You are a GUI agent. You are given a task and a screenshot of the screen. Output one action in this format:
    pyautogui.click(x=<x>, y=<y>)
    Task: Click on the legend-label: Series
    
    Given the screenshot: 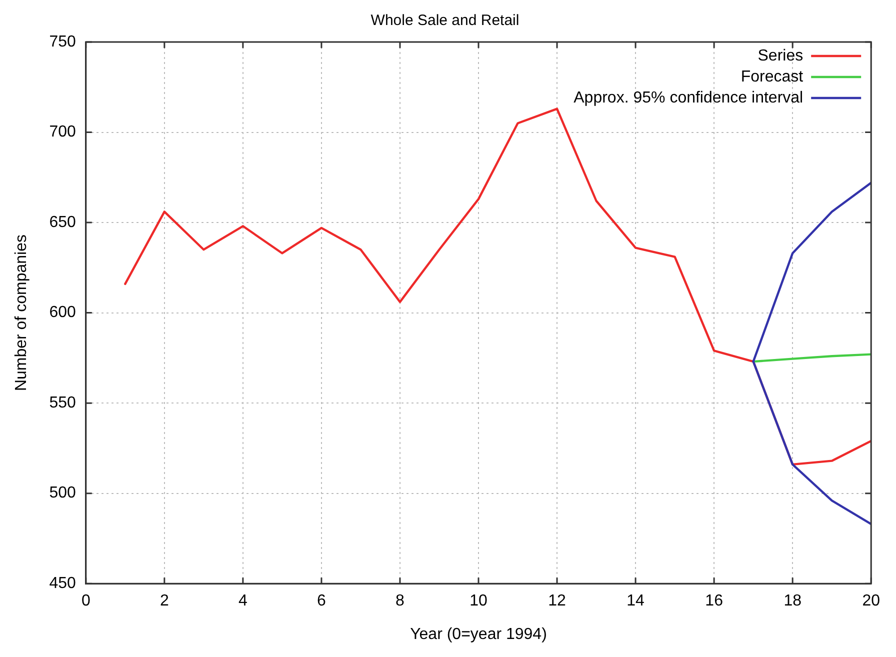 What is the action you would take?
    pyautogui.click(x=781, y=55)
    